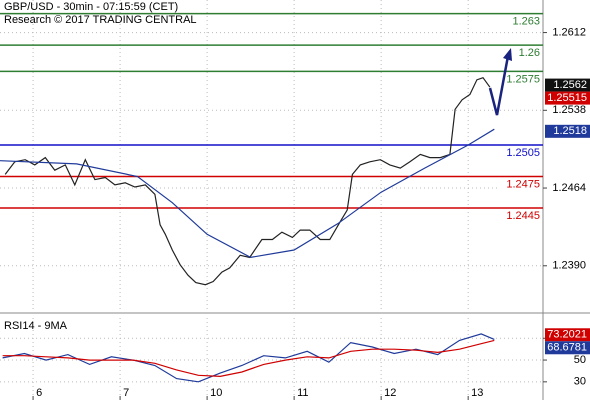 The height and width of the screenshot is (400, 590). I want to click on x-tick-label: 12, so click(390, 393).